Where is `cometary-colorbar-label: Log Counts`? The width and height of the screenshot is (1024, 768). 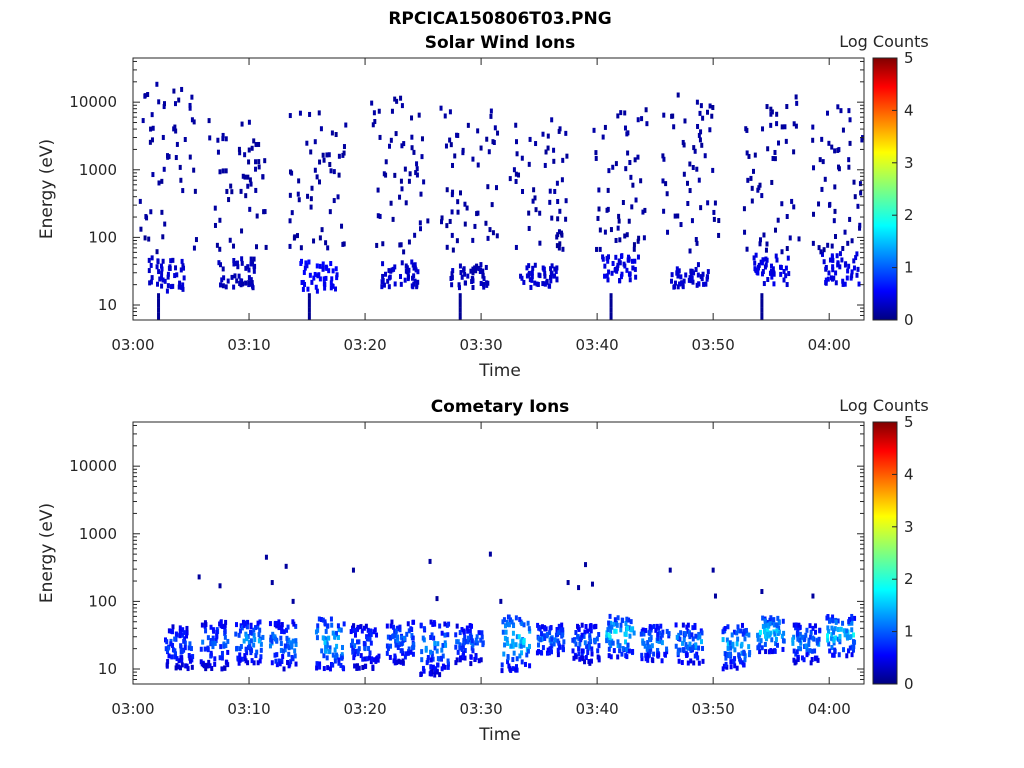
cometary-colorbar-label: Log Counts is located at coordinates (884, 405).